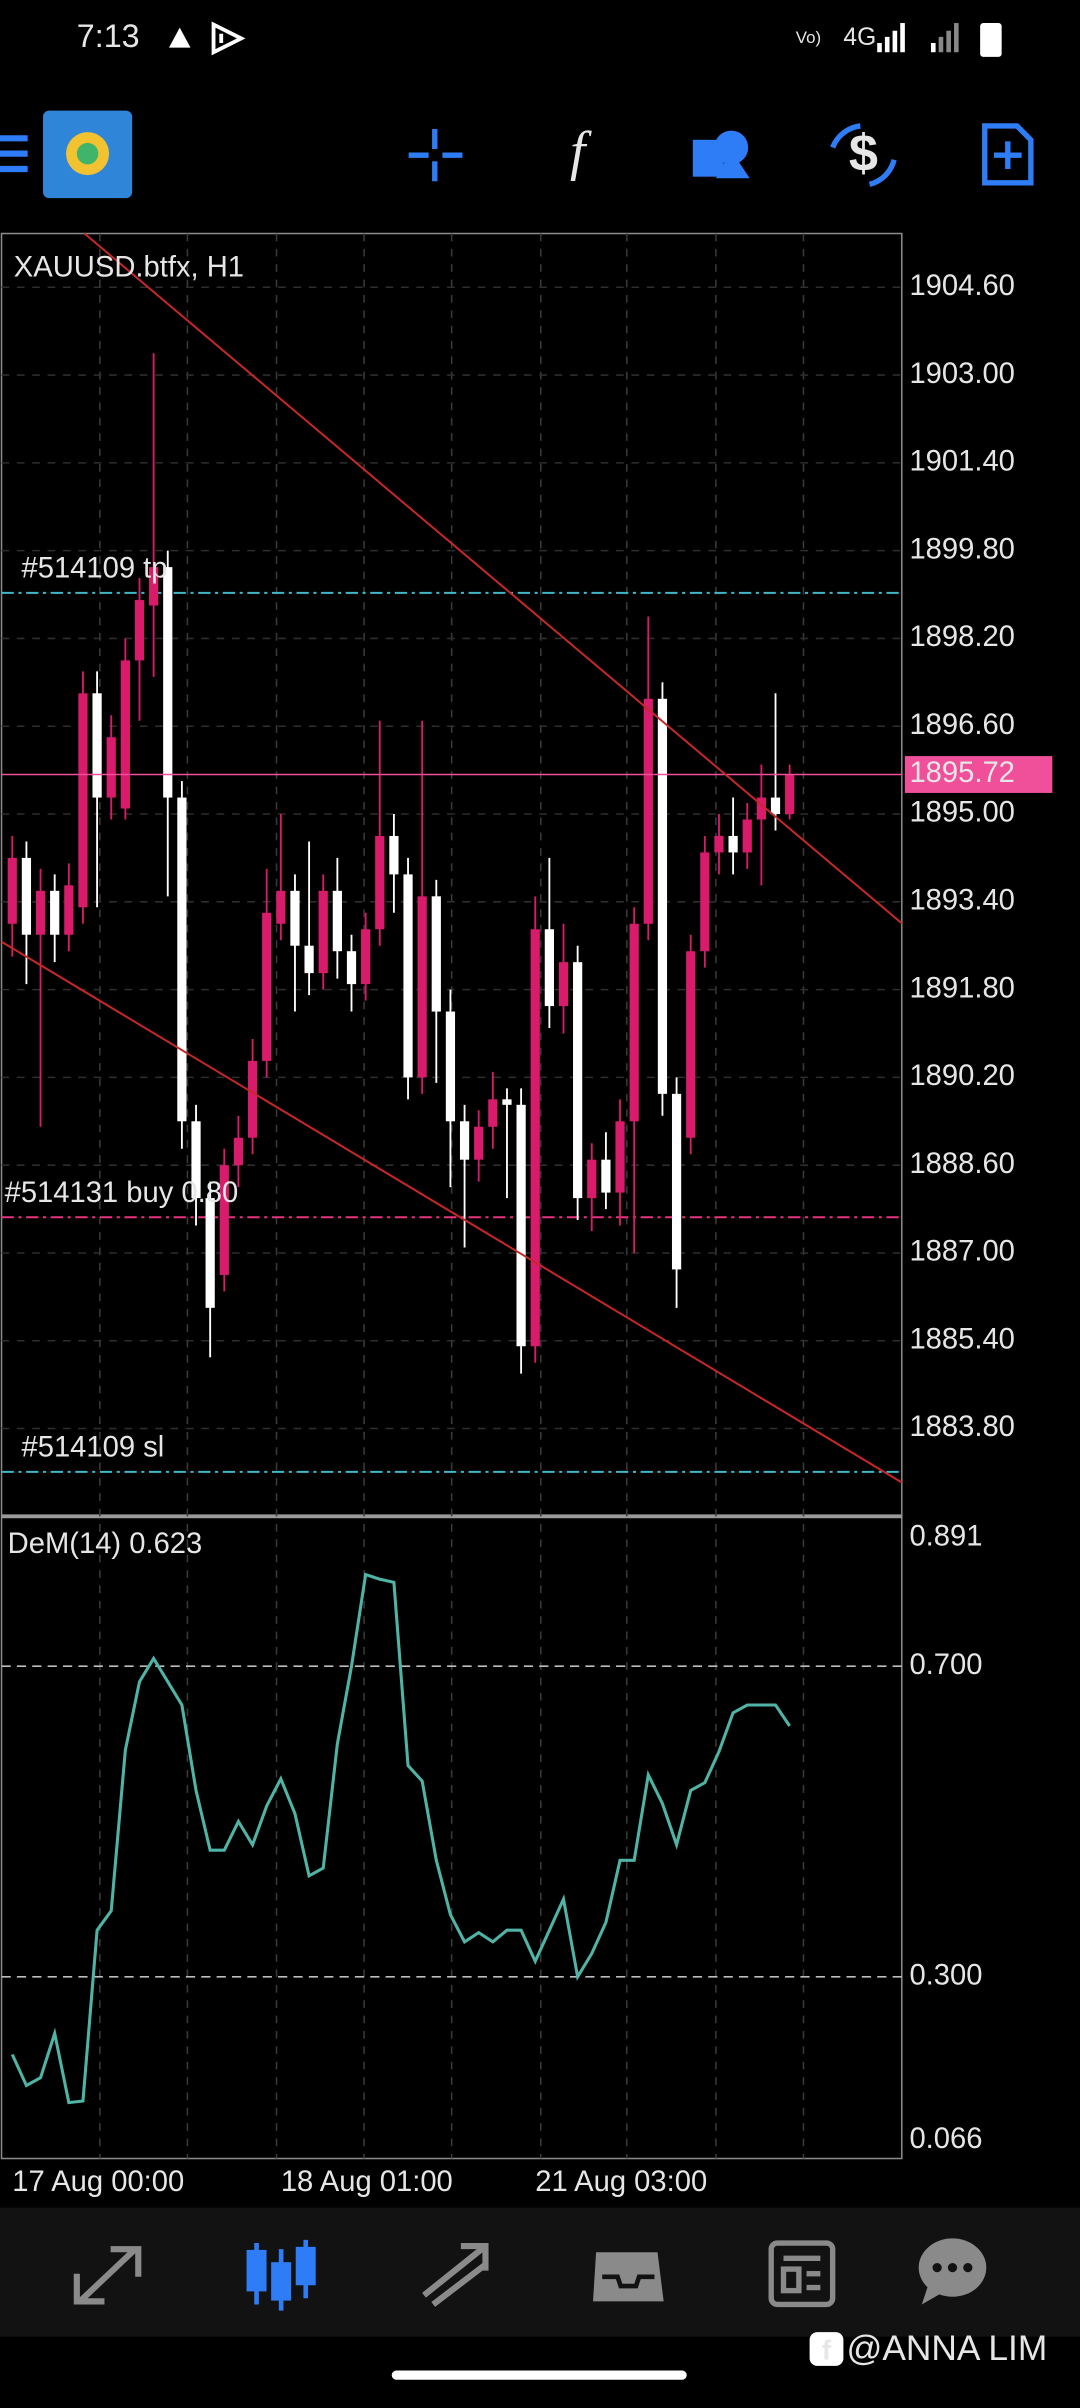  What do you see at coordinates (105, 1544) in the screenshot?
I see `indicator-title: DeM(14) 0.623` at bounding box center [105, 1544].